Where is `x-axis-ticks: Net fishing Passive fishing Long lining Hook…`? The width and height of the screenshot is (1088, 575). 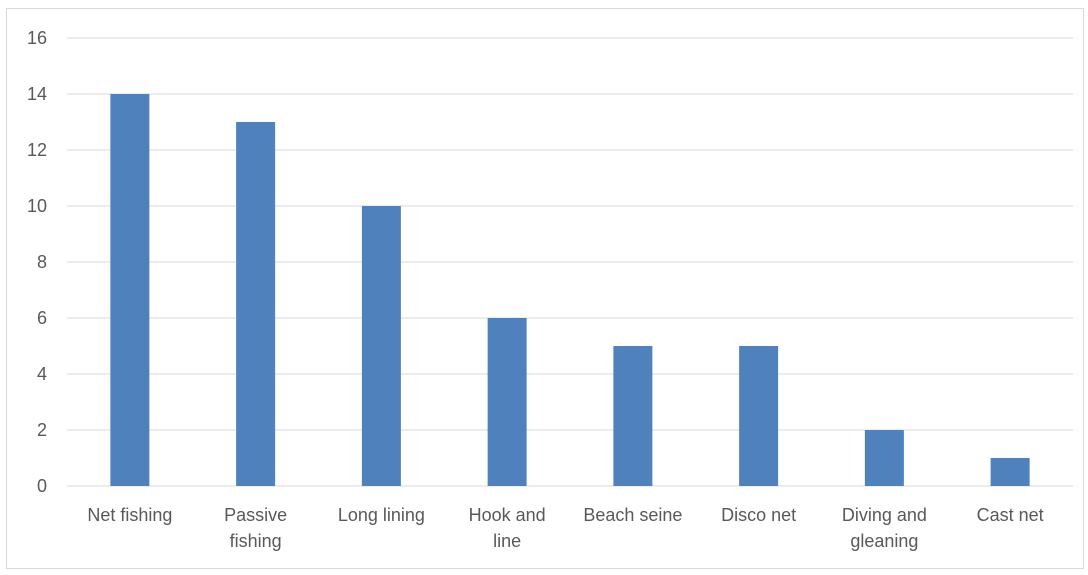 x-axis-ticks: Net fishing Passive fishing Long lining Hook… is located at coordinates (565, 528).